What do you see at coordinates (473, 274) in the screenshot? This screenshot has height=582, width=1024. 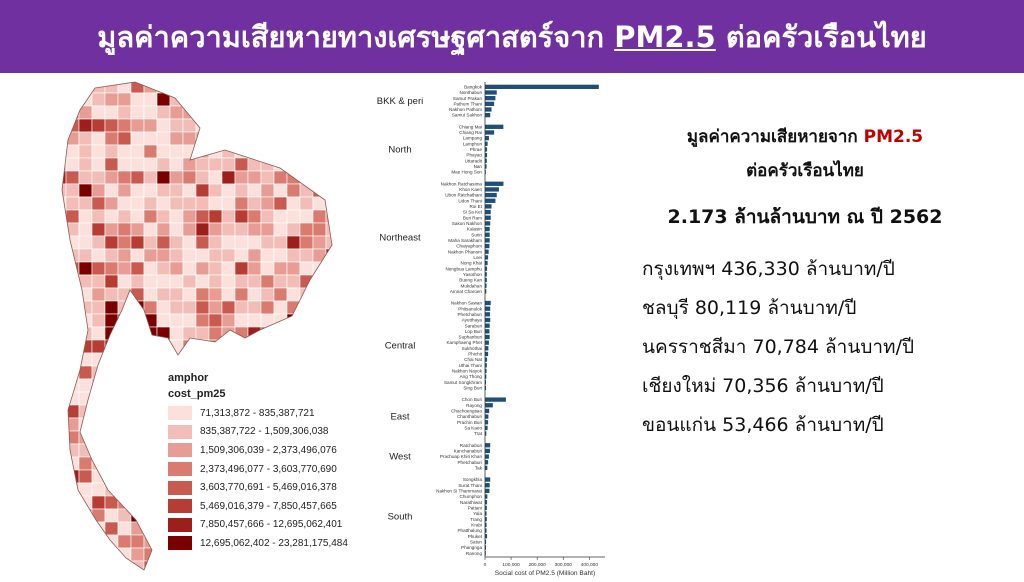 I see `category-label: Yasothon` at bounding box center [473, 274].